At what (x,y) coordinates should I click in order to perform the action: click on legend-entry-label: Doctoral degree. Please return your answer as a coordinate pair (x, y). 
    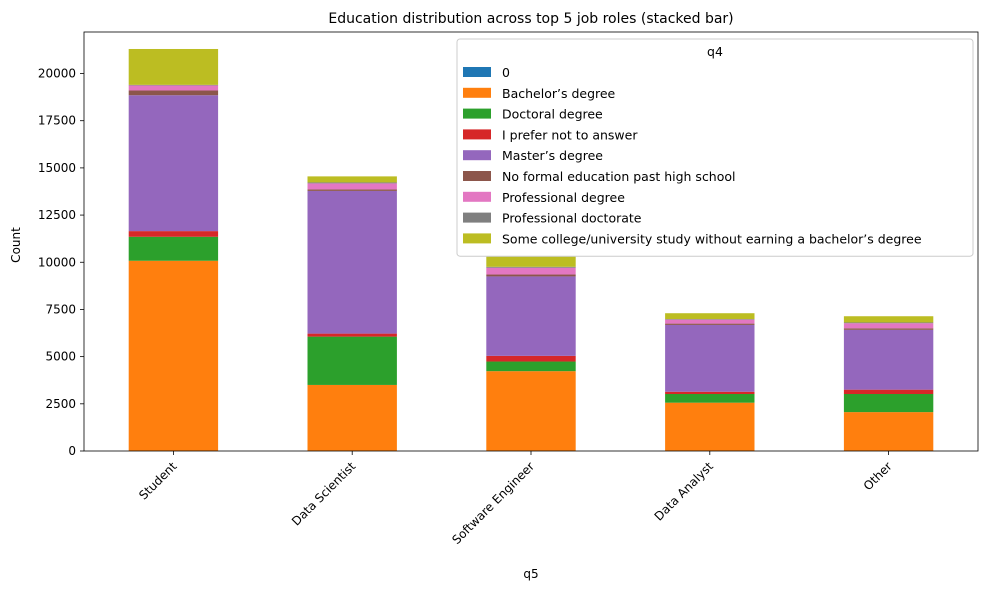
    Looking at the image, I should click on (552, 114).